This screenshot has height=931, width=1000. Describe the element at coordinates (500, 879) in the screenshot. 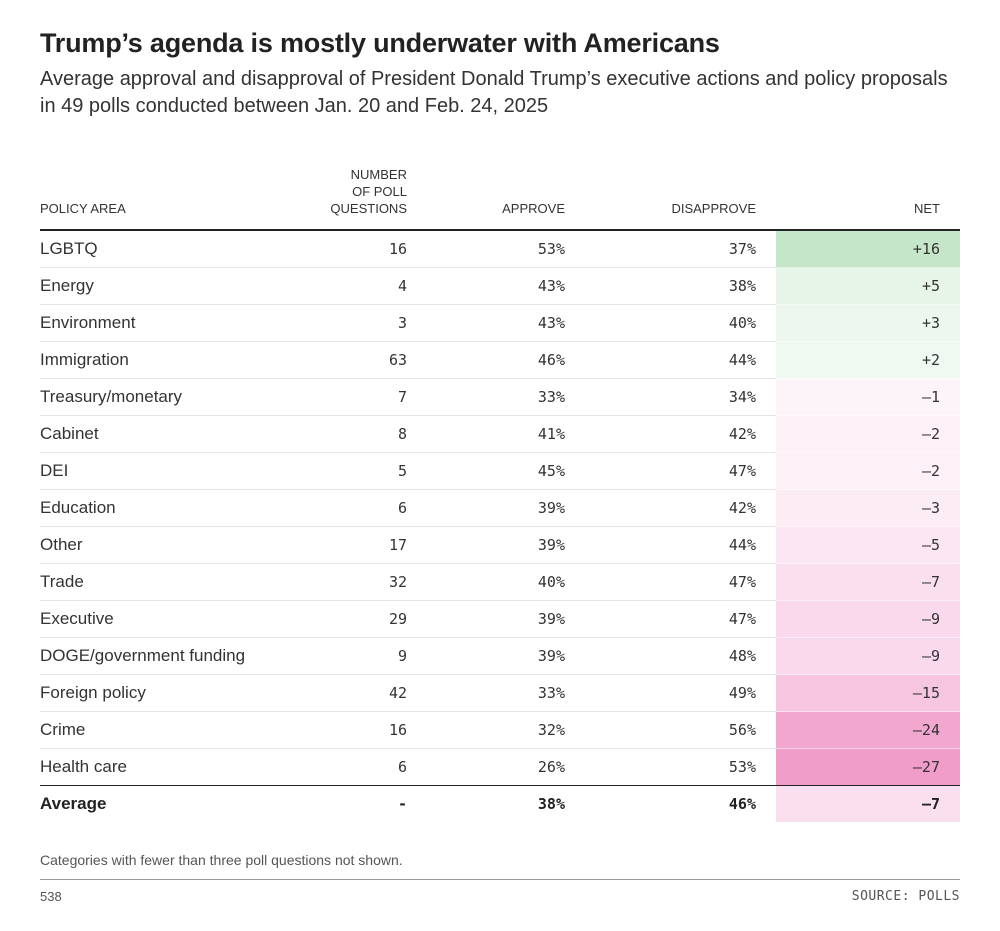

I see `footer-divider` at that location.